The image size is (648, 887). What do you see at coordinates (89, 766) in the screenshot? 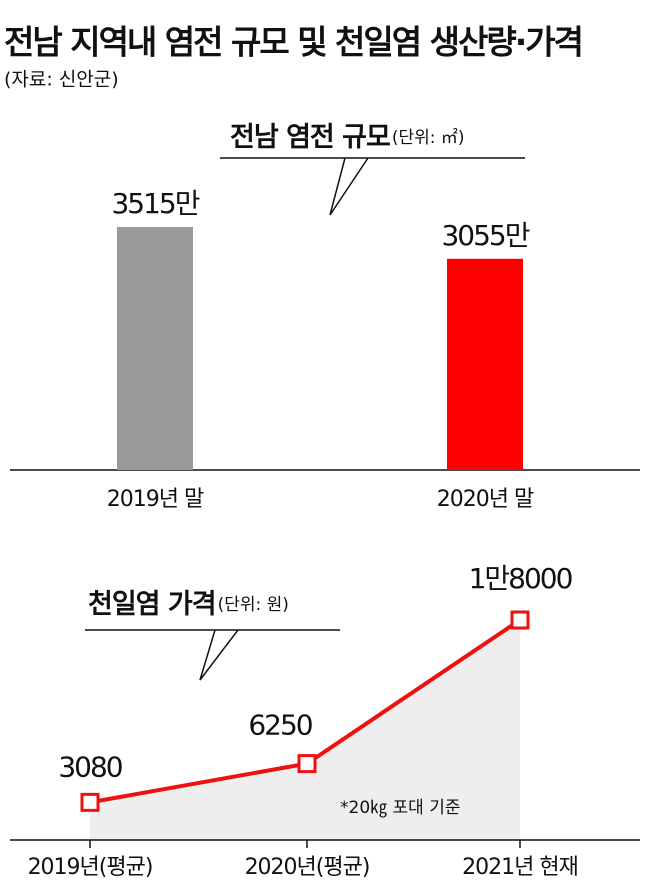
I see `value-label: 3080` at bounding box center [89, 766].